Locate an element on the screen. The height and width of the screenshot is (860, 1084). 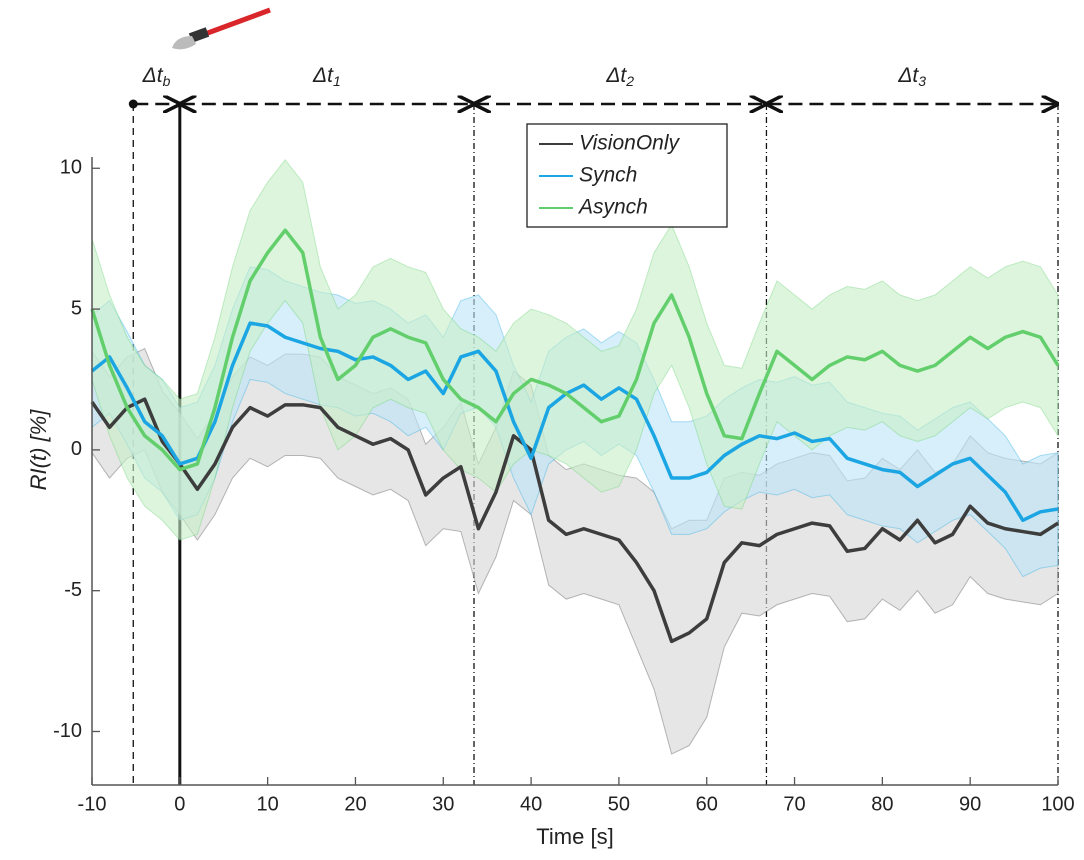
brush-icon is located at coordinates (221, 28).